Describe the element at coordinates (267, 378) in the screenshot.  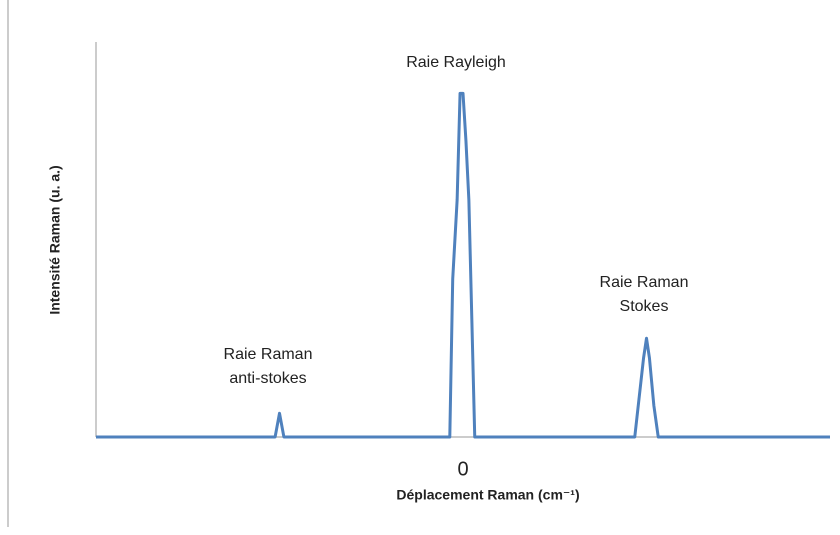
I see `annotation: anti-stokes` at that location.